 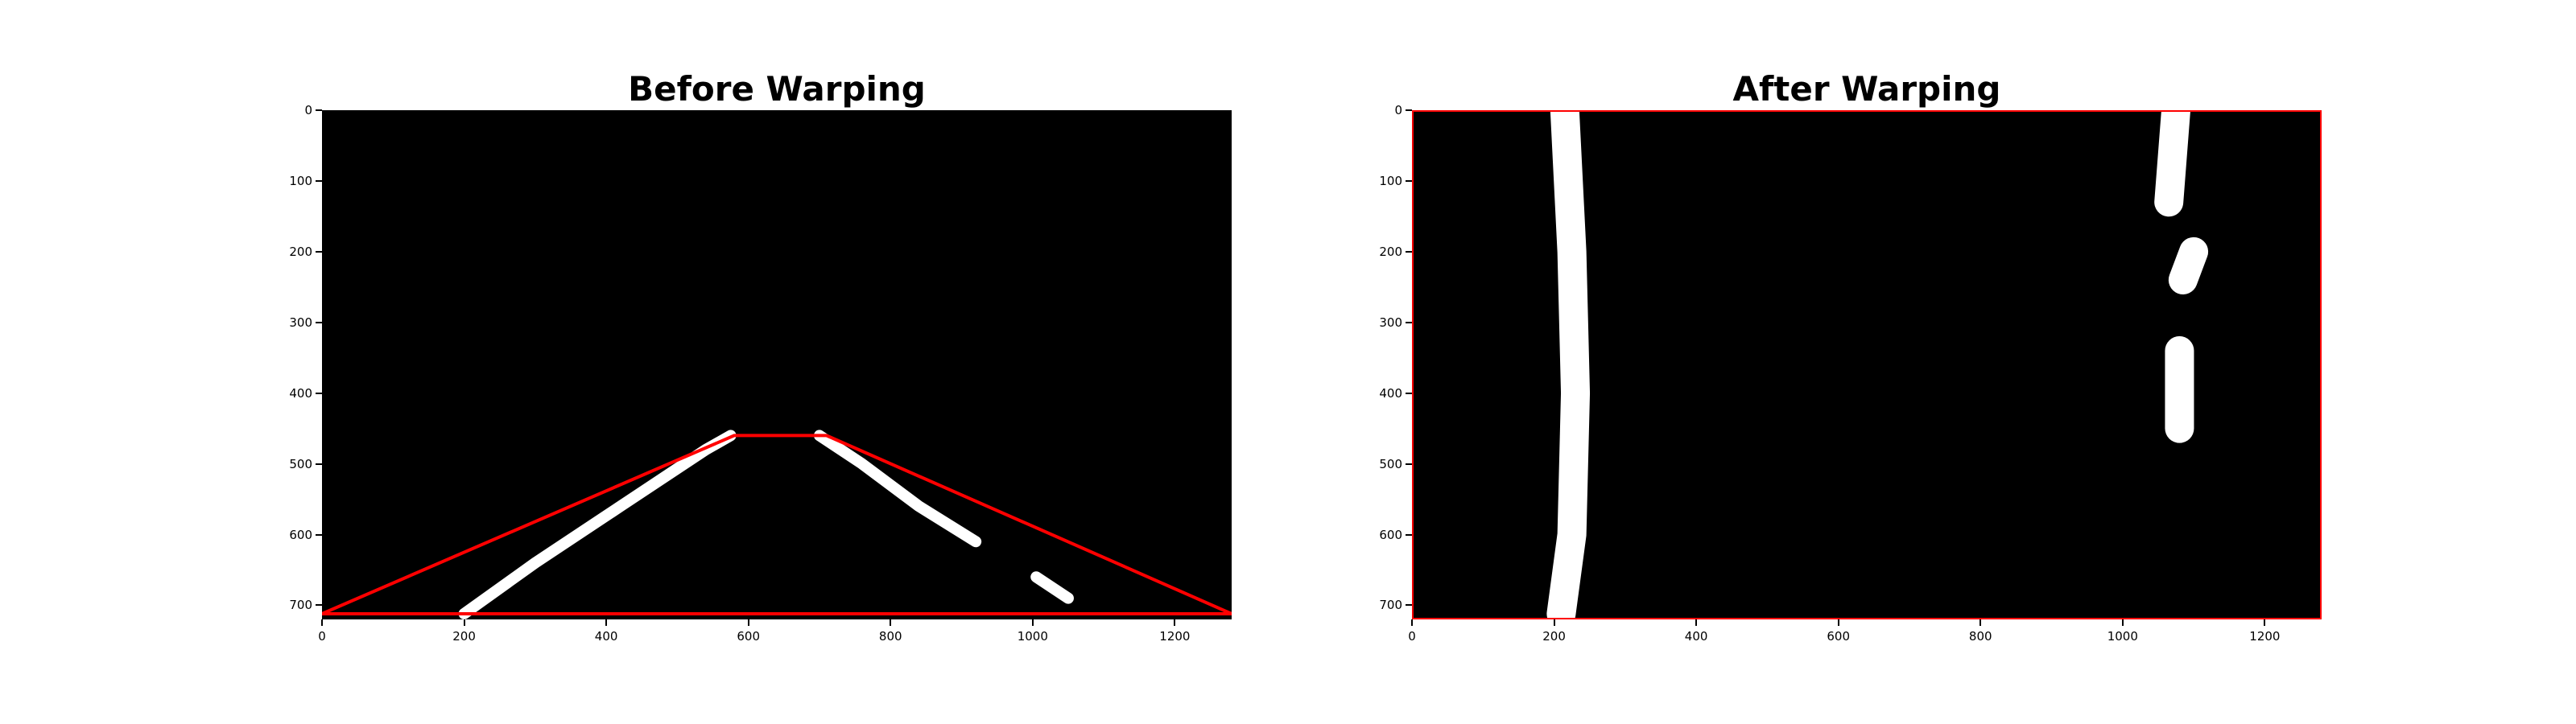 What do you see at coordinates (1390, 605) in the screenshot?
I see `y-tick-label-after: 700` at bounding box center [1390, 605].